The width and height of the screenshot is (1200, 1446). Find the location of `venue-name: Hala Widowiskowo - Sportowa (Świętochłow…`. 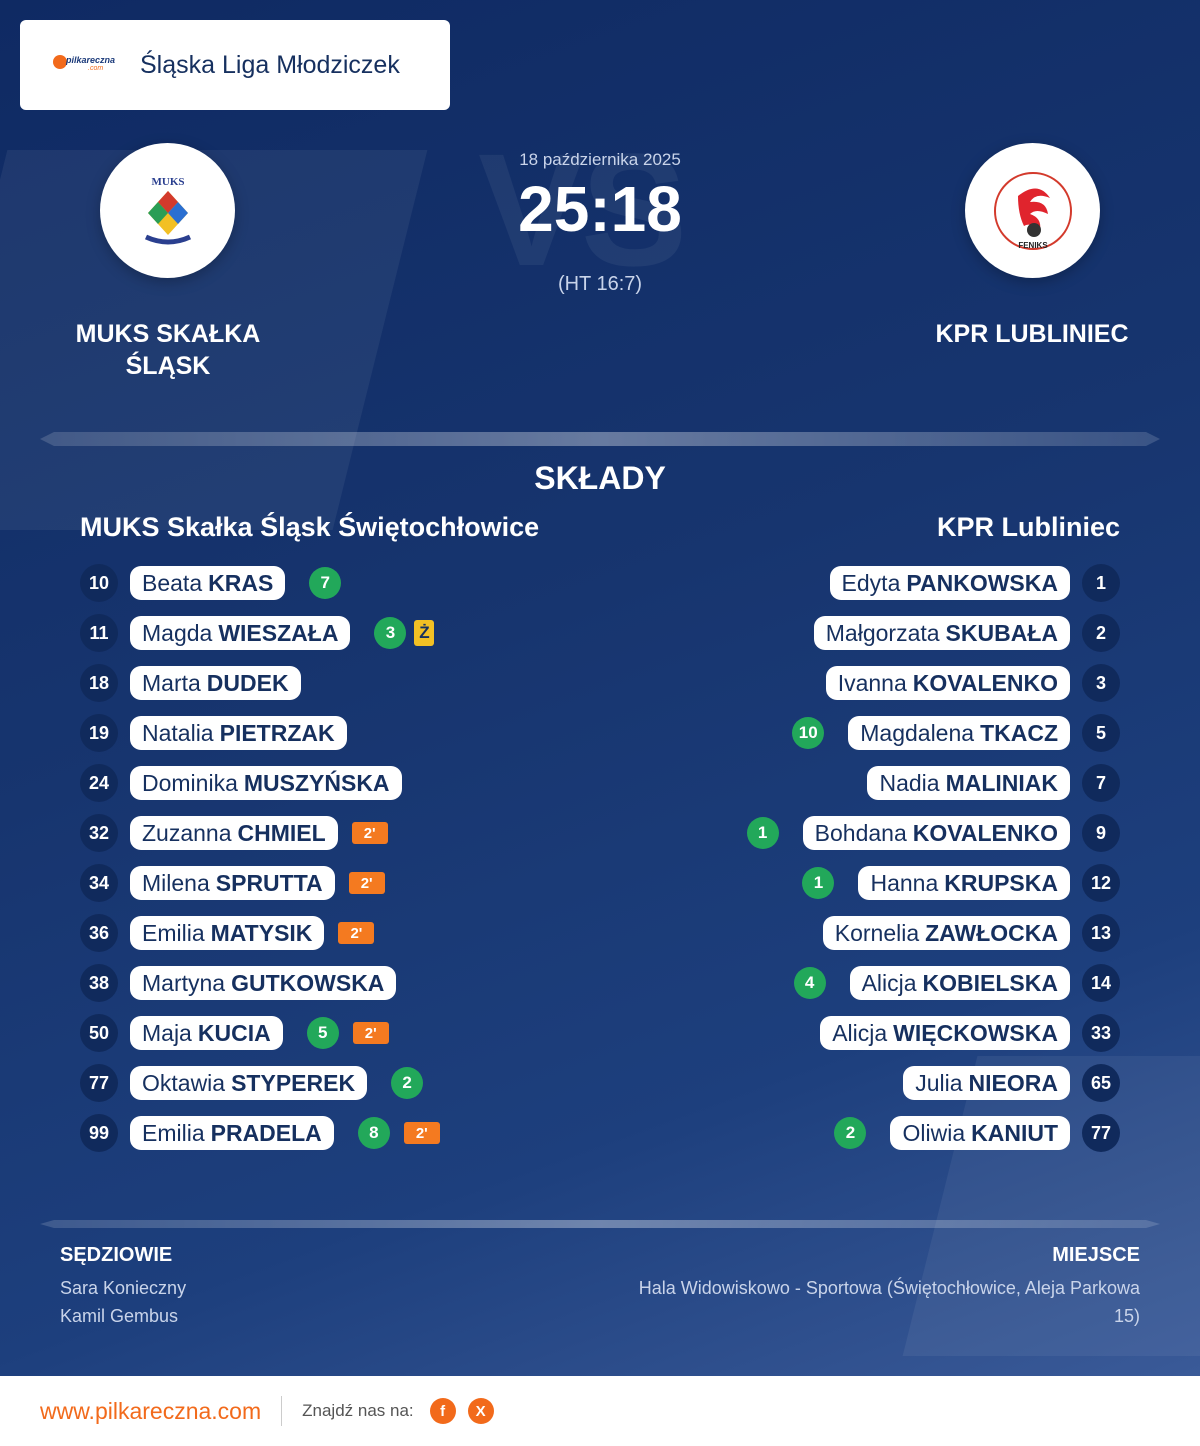

venue-name: Hala Widowiskowo - Sportowa (Świętochłow… is located at coordinates (889, 1302).